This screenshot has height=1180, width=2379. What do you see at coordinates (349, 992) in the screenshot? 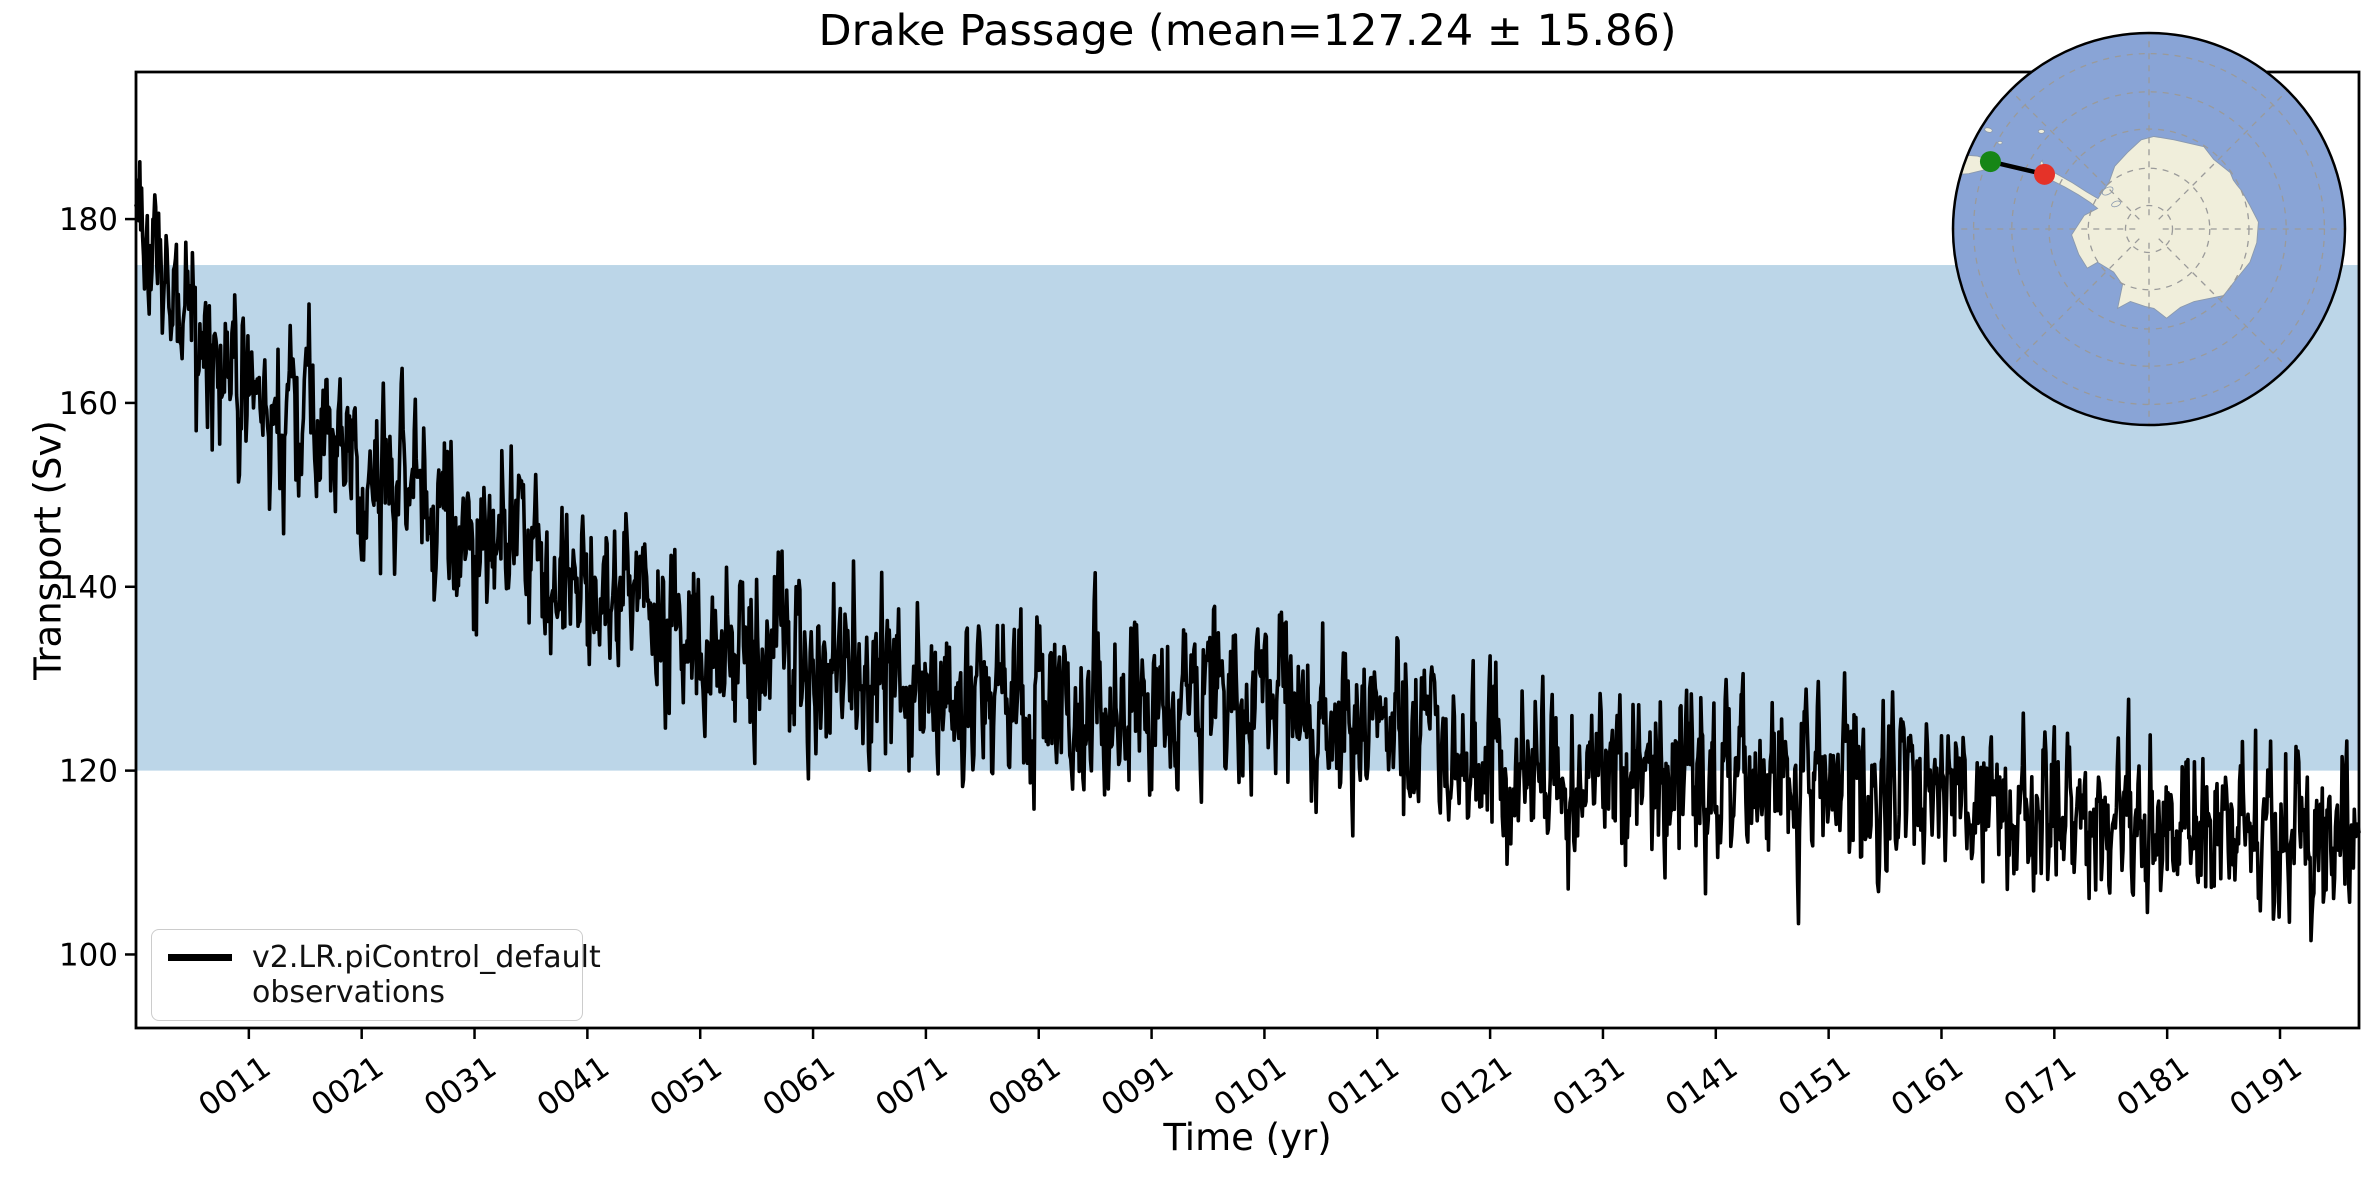
I see `legend-label-observations: observations` at bounding box center [349, 992].